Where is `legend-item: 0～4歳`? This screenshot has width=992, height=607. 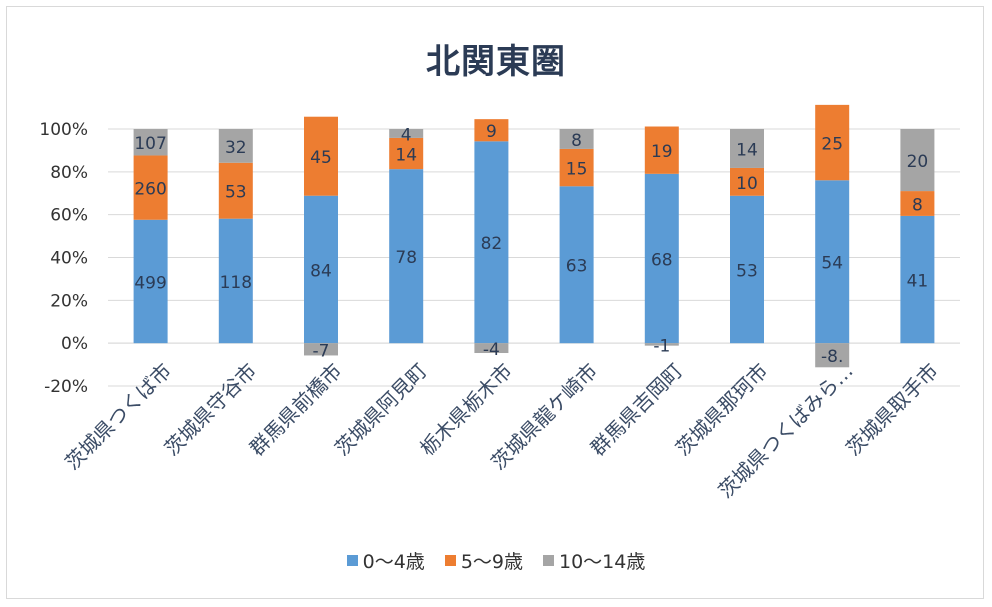 legend-item: 0～4歳 is located at coordinates (385, 560).